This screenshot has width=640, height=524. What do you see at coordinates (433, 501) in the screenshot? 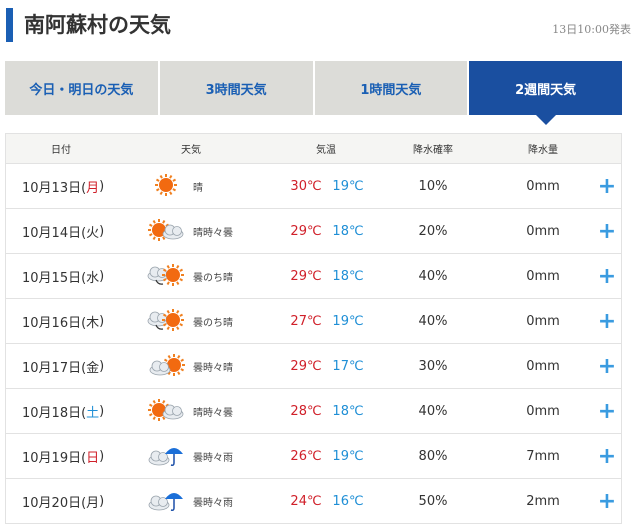
I see `precip-prob: 50%` at bounding box center [433, 501].